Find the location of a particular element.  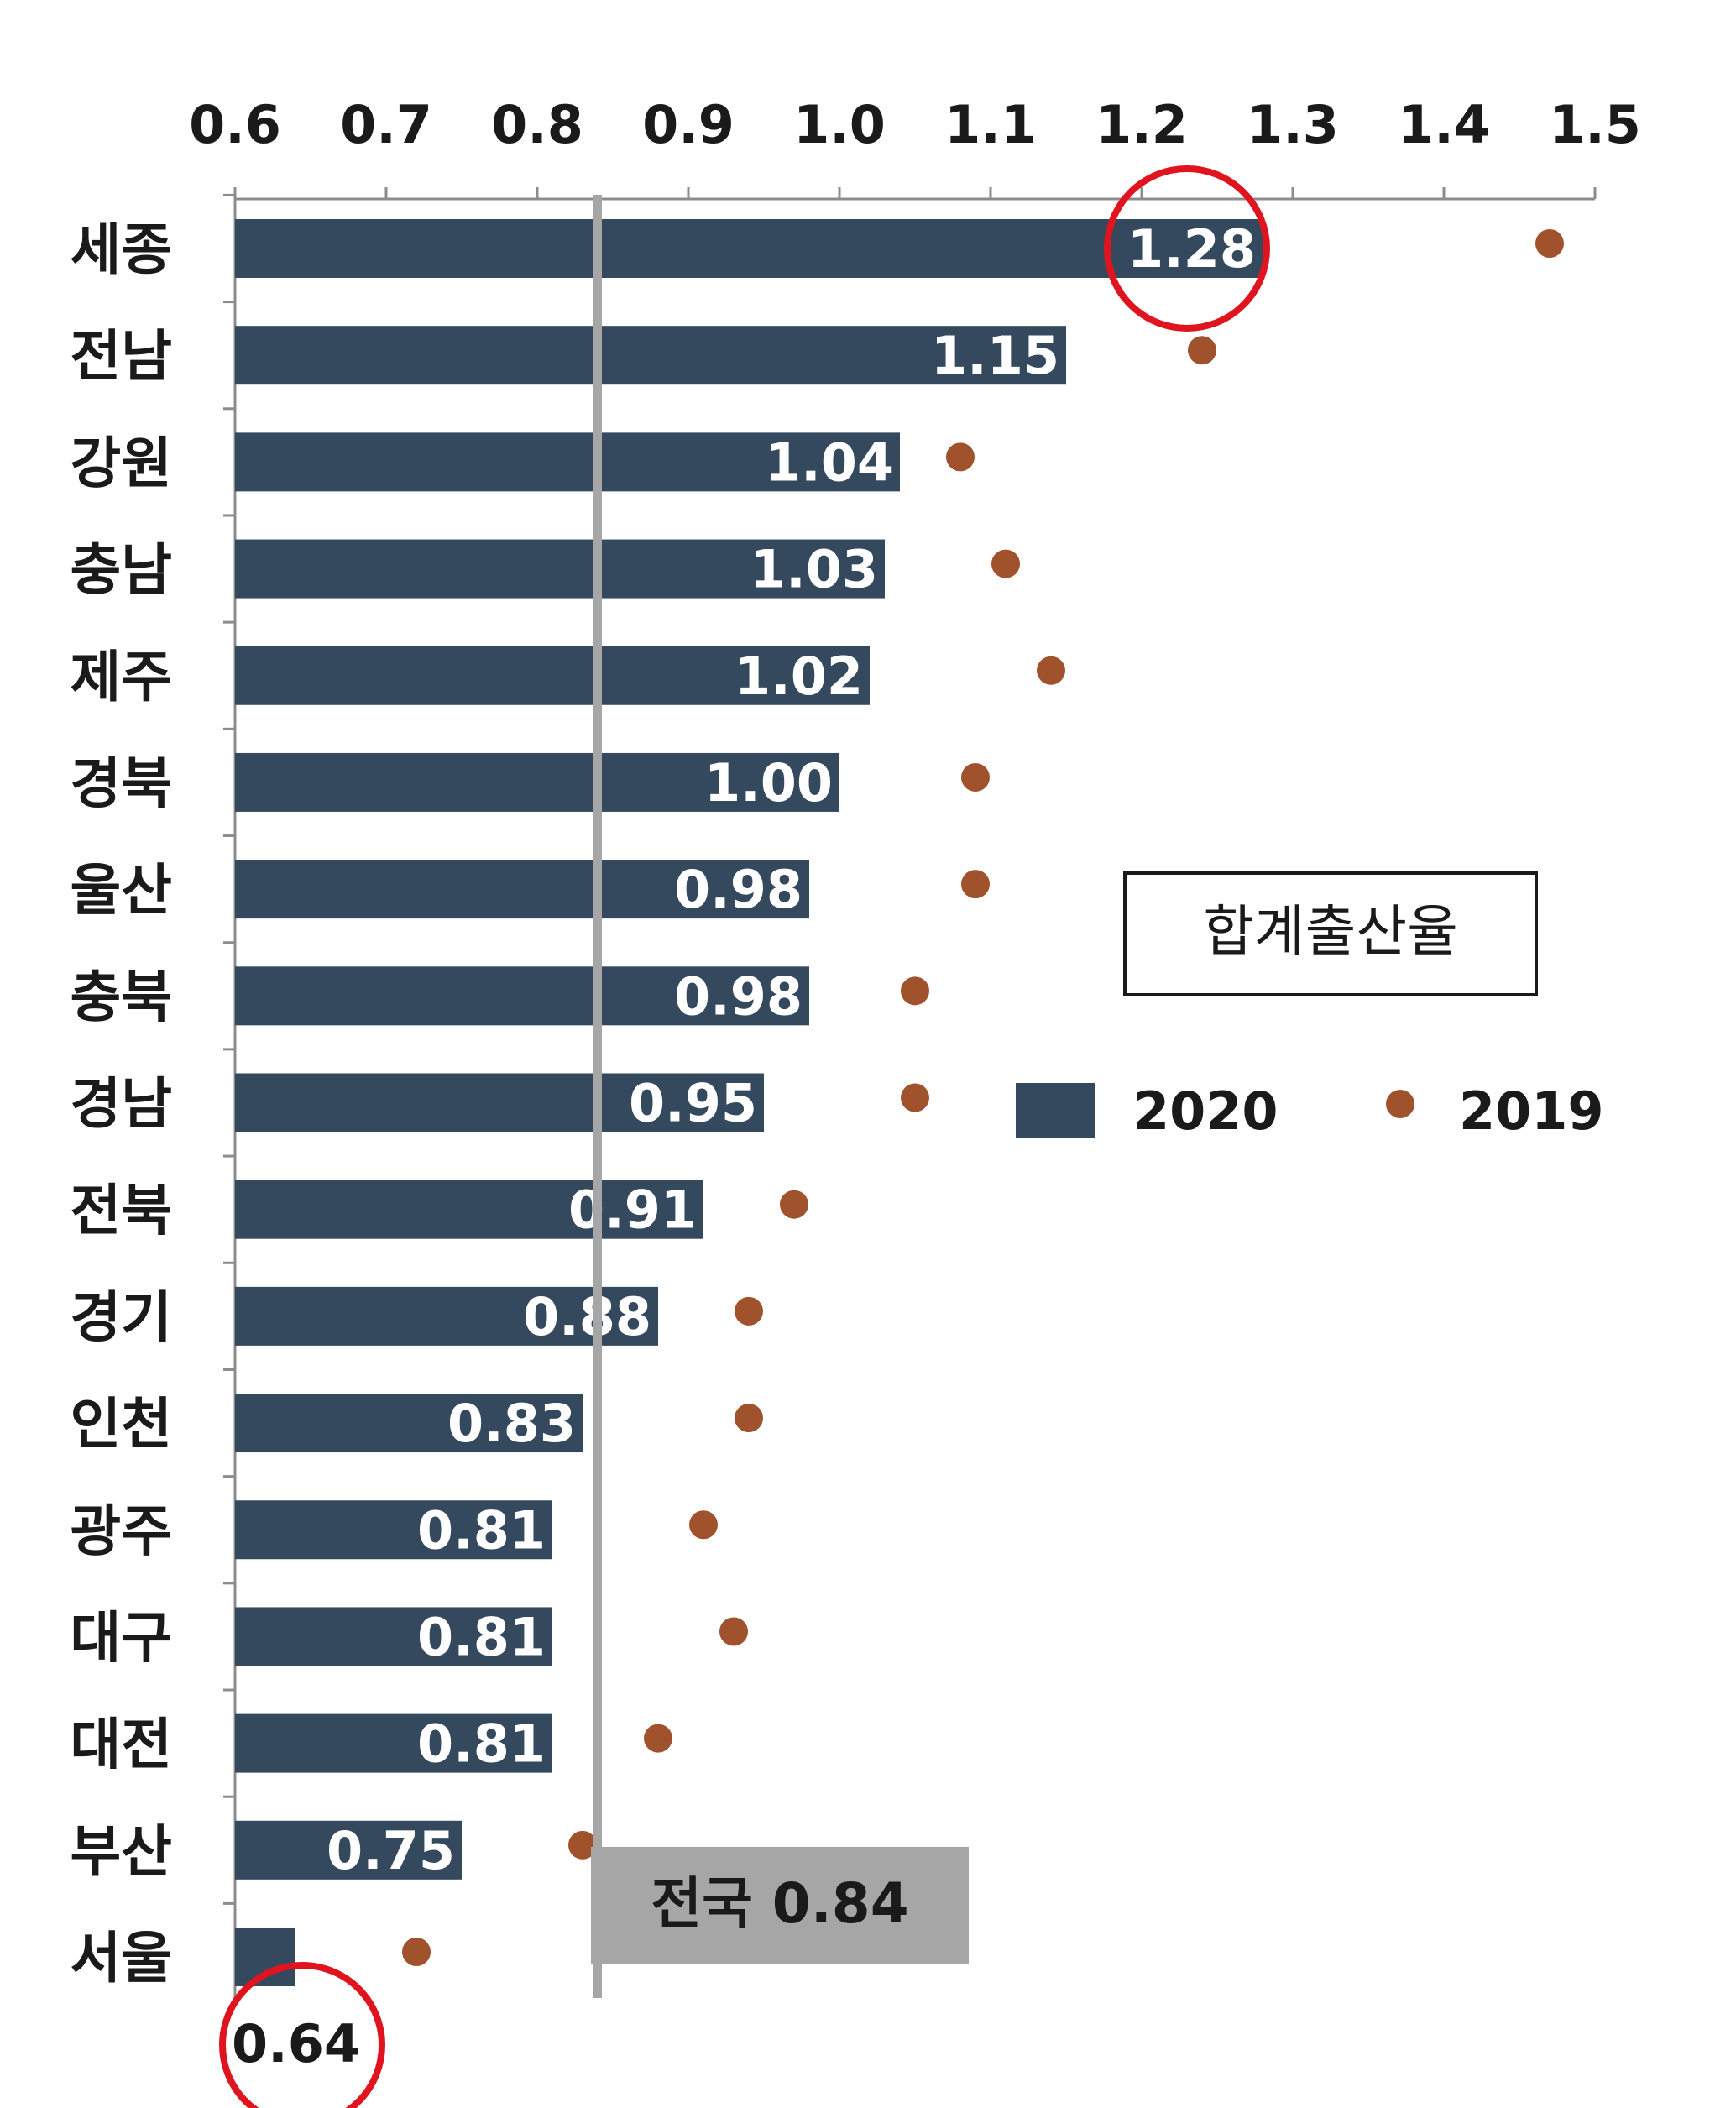

legend-swatch-2019 is located at coordinates (1400, 1104).